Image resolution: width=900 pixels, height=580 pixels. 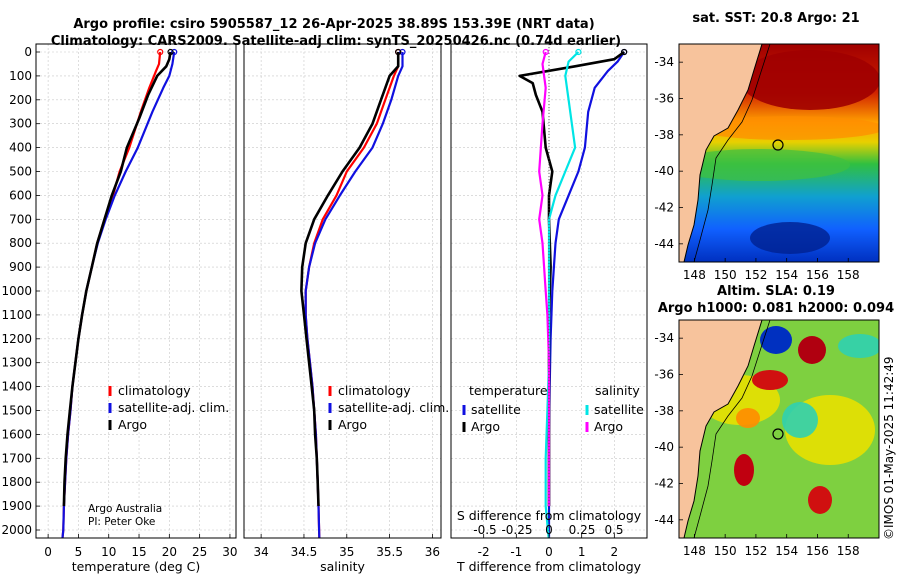 I want to click on sst-warm-core, so click(x=809, y=80).